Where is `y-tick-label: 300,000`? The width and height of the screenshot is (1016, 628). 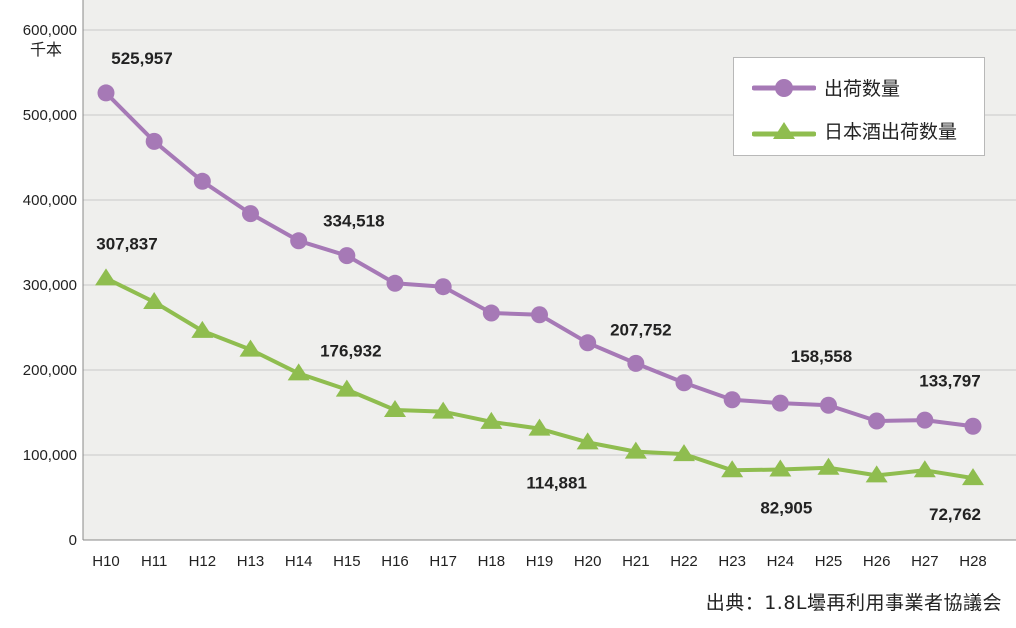 y-tick-label: 300,000 is located at coordinates (50, 285).